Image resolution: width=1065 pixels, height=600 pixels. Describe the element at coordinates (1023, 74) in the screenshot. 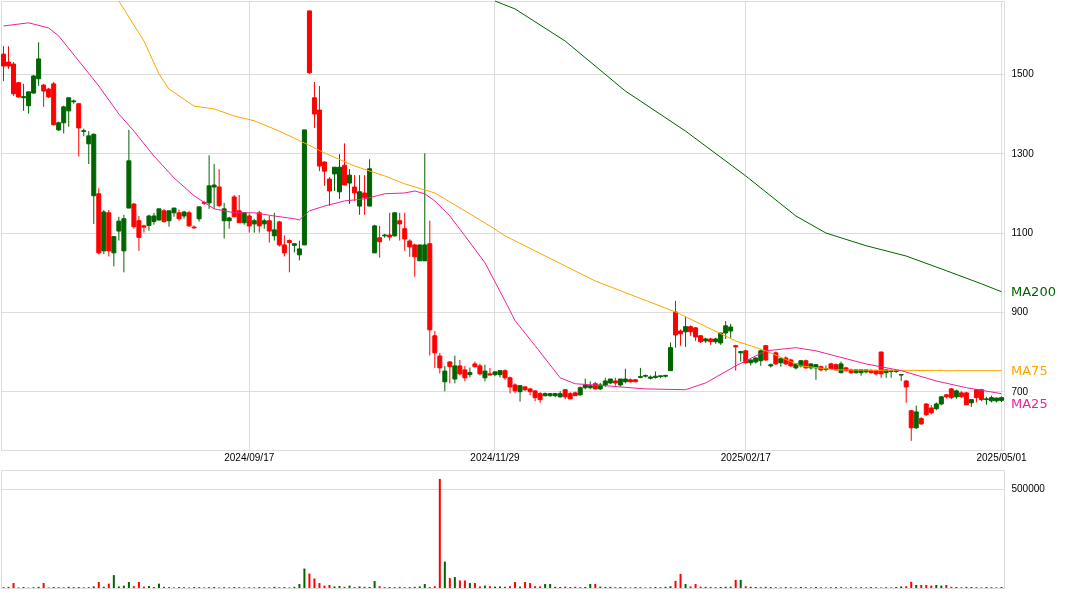

I see `y-tick-label: 1500` at that location.